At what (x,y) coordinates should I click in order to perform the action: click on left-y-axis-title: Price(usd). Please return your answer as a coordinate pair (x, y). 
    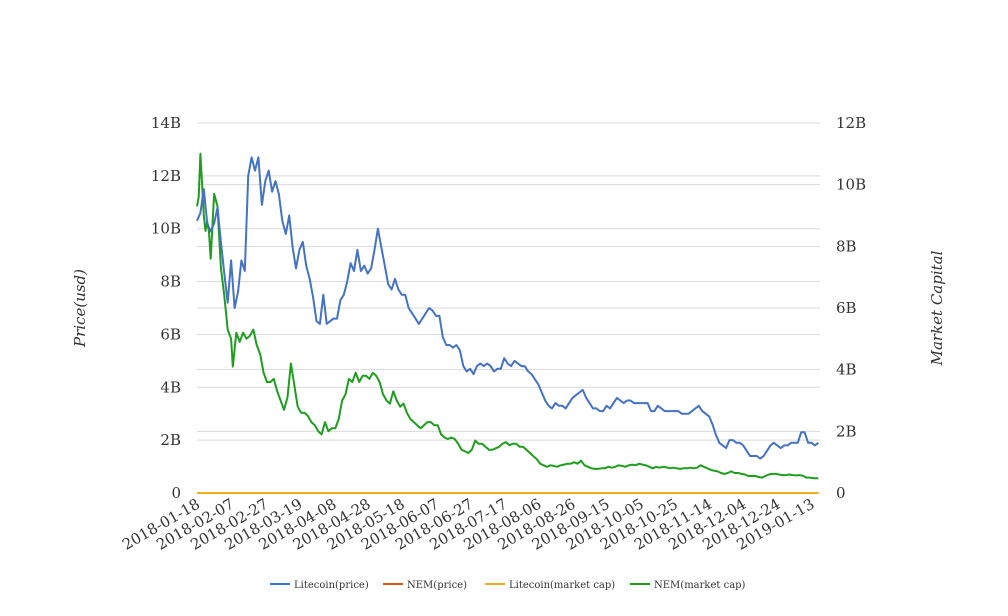
    Looking at the image, I should click on (80, 308).